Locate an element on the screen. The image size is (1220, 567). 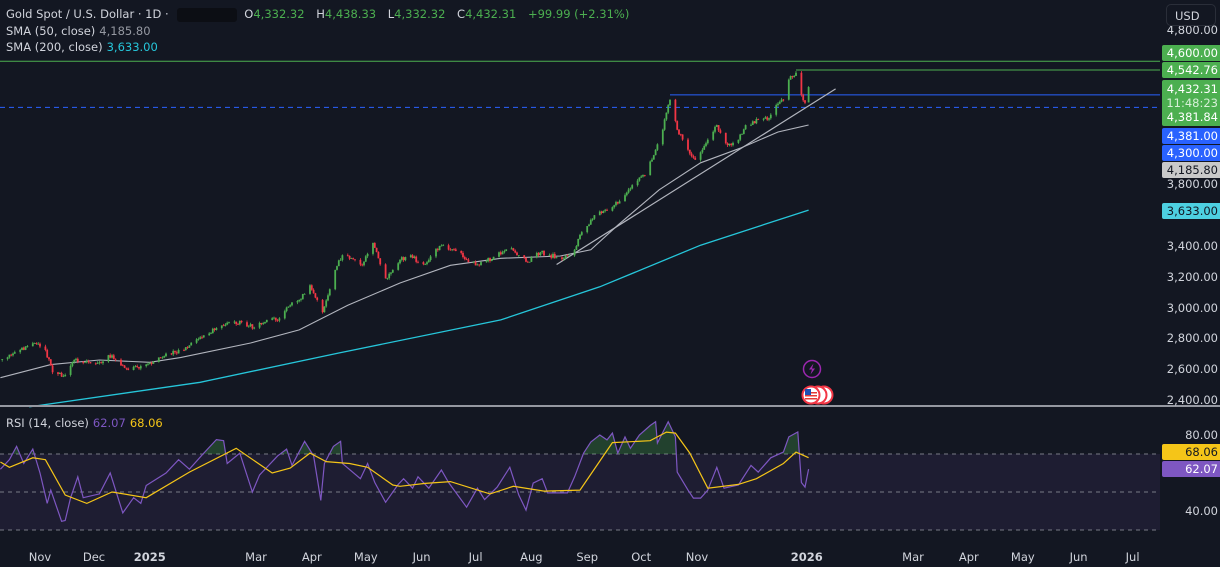
pane-separator is located at coordinates (610, 406).